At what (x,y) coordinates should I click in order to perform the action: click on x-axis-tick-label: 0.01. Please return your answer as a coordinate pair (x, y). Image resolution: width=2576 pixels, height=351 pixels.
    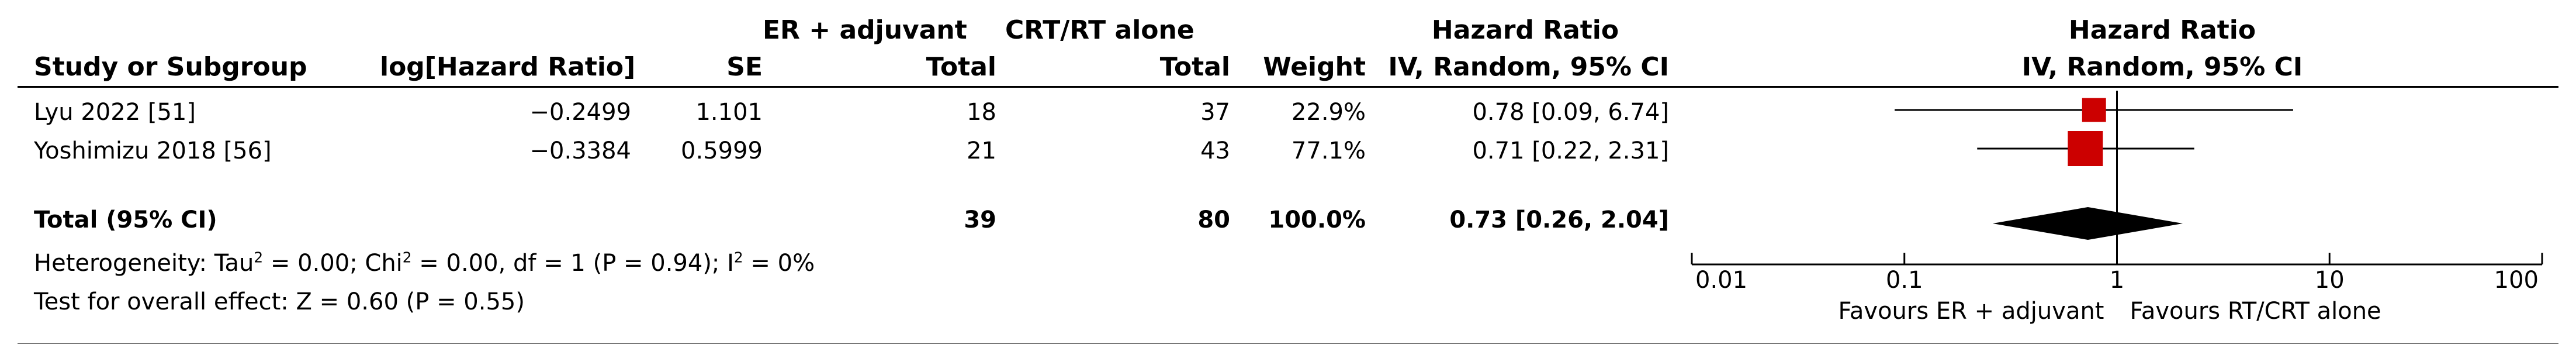
    Looking at the image, I should click on (1721, 280).